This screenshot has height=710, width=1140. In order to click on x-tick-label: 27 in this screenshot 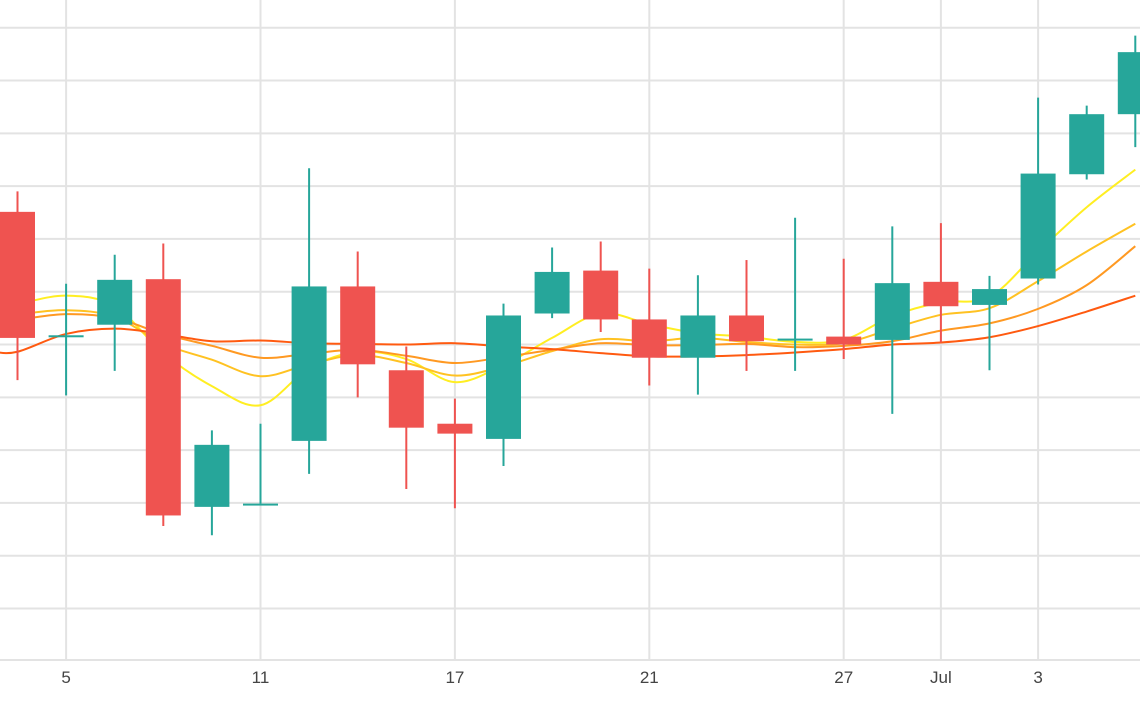, I will do `click(843, 677)`.